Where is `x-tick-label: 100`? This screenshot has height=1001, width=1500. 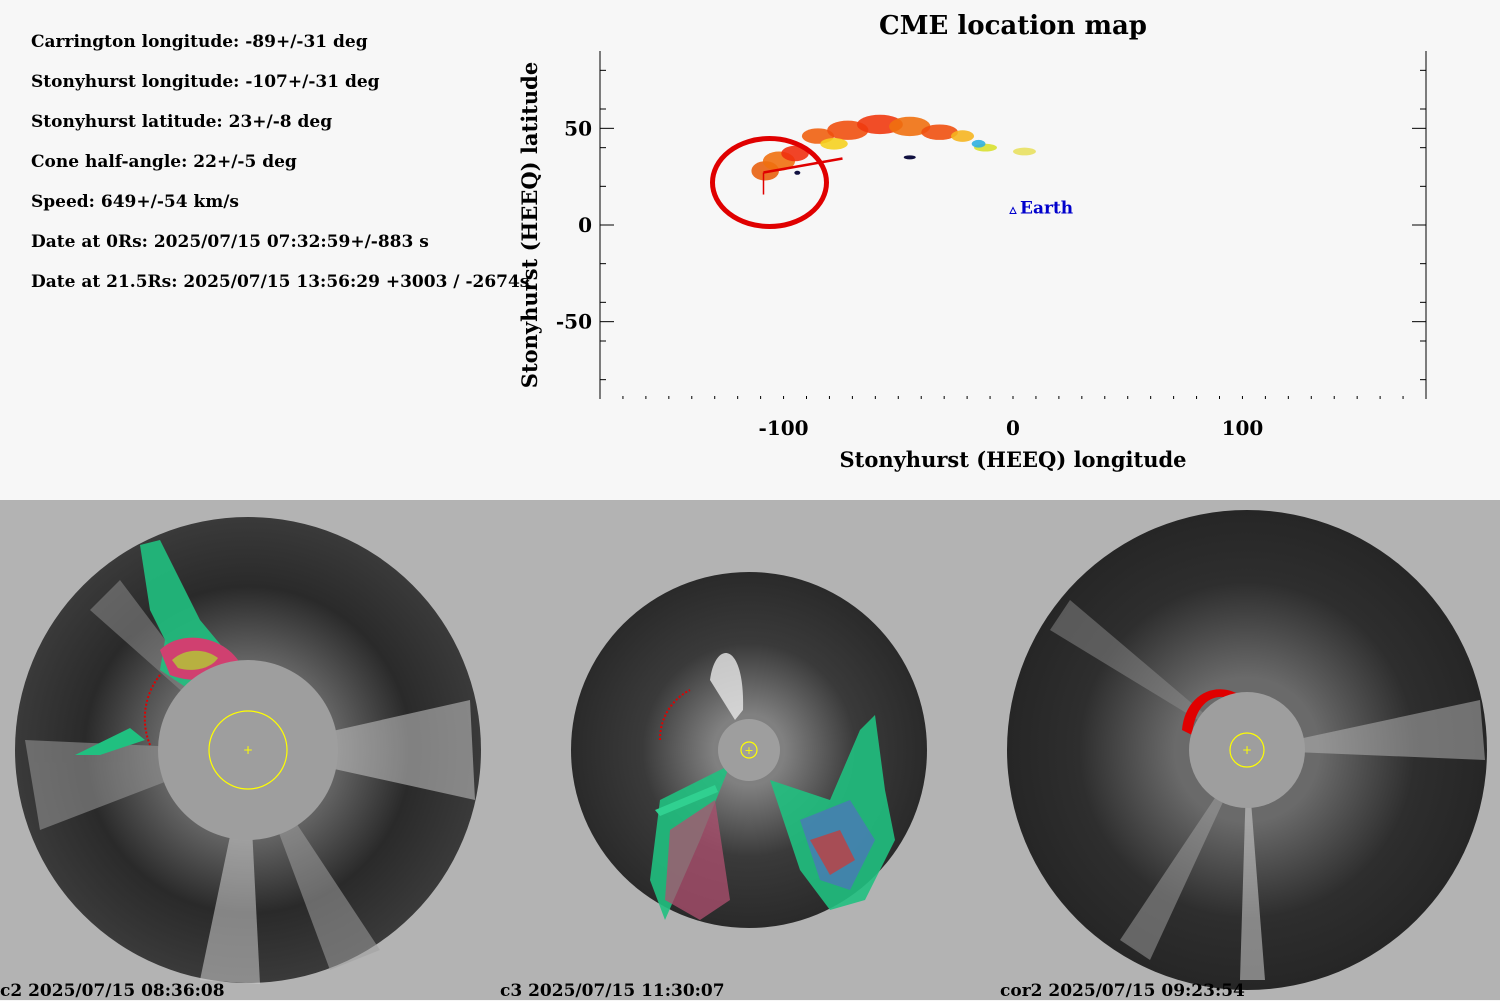
x-tick-label: 100 is located at coordinates (1243, 428).